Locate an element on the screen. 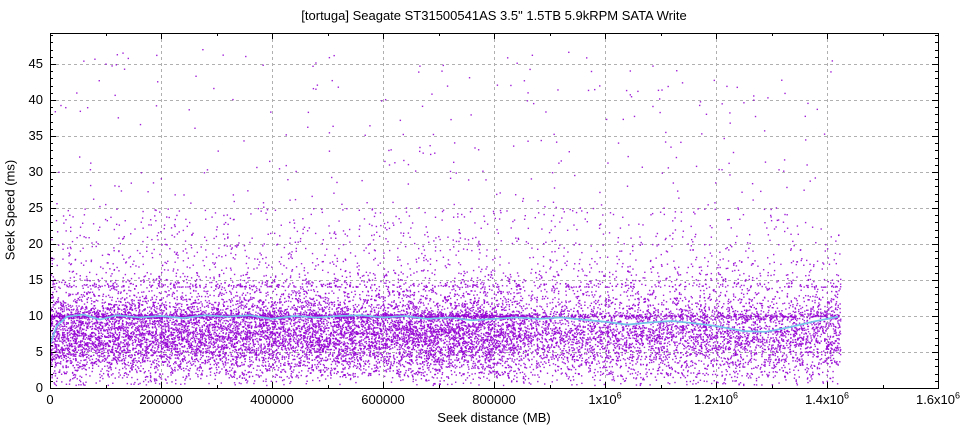 This screenshot has height=432, width=960. y-tick-label: 5 is located at coordinates (39, 351).